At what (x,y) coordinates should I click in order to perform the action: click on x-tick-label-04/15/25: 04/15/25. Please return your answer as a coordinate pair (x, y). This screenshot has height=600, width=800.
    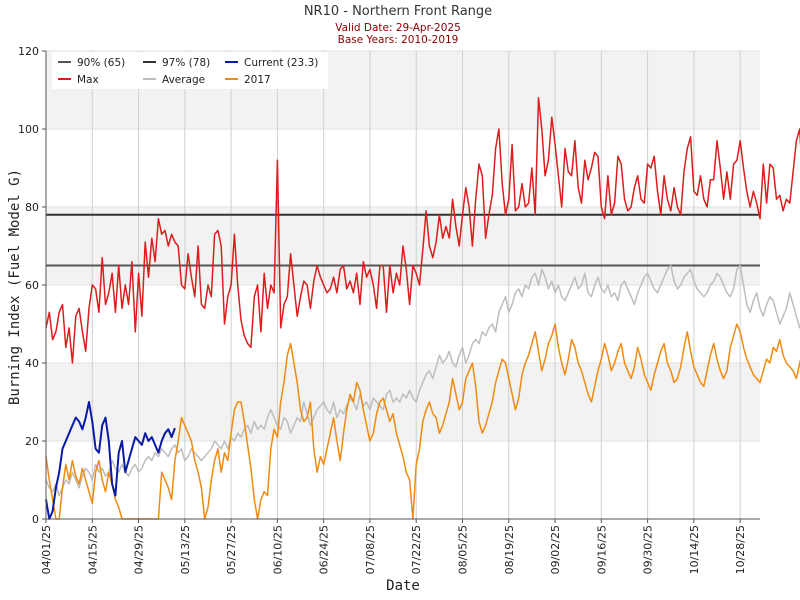
    Looking at the image, I should click on (92, 549).